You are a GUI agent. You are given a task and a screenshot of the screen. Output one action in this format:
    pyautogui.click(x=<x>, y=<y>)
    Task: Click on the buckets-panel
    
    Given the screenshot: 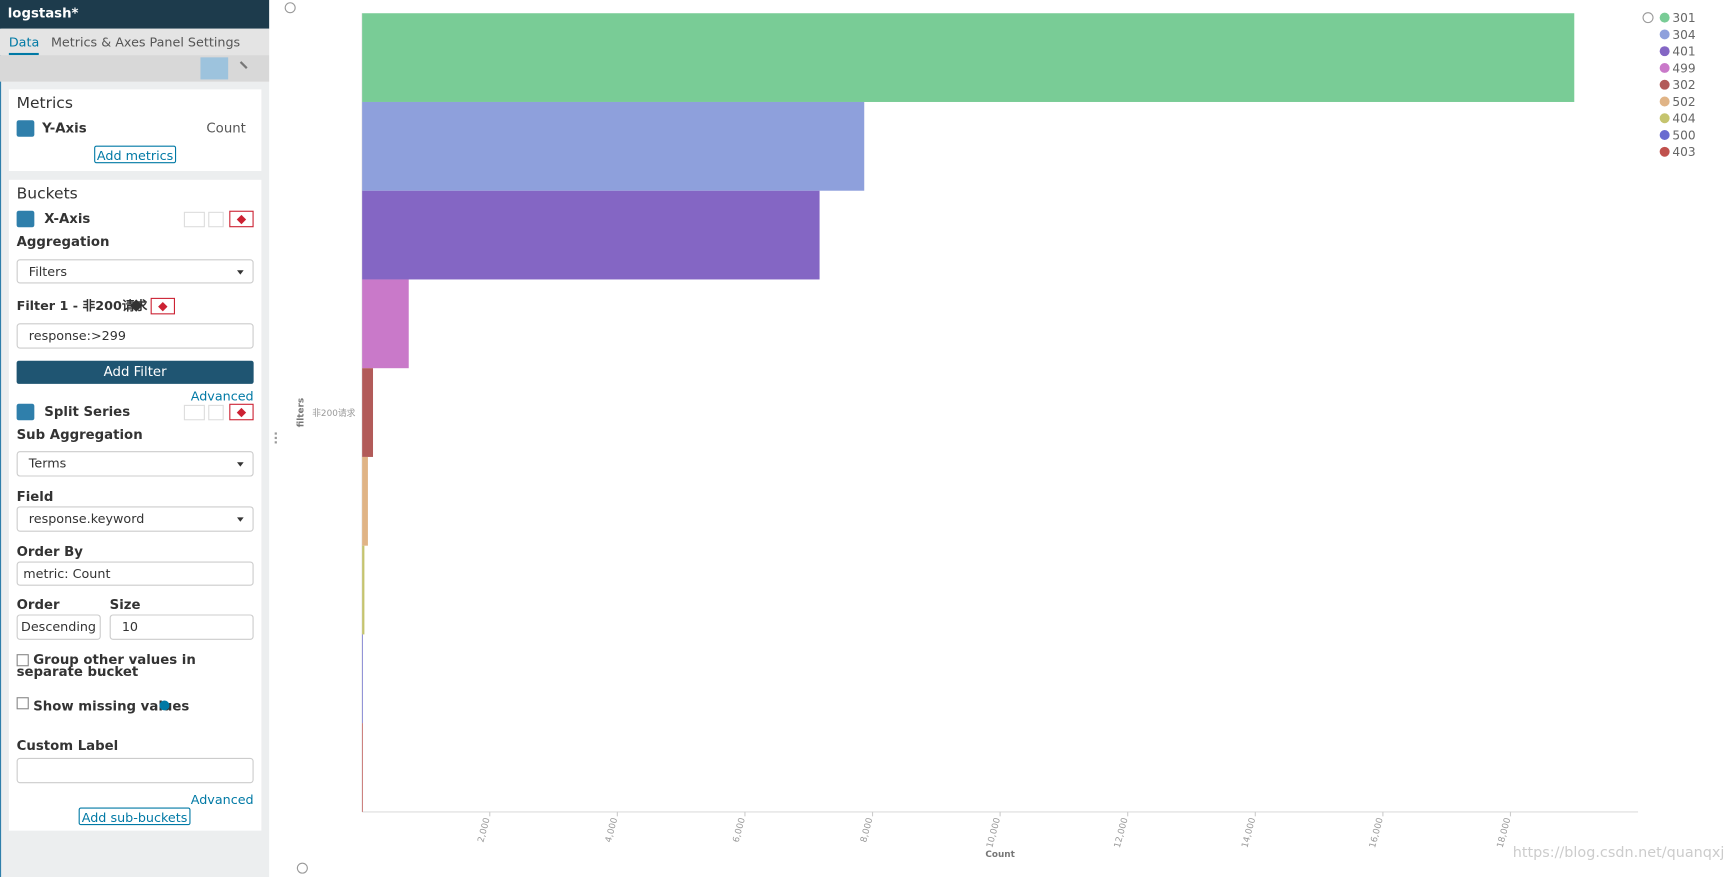 What is the action you would take?
    pyautogui.click(x=135, y=505)
    